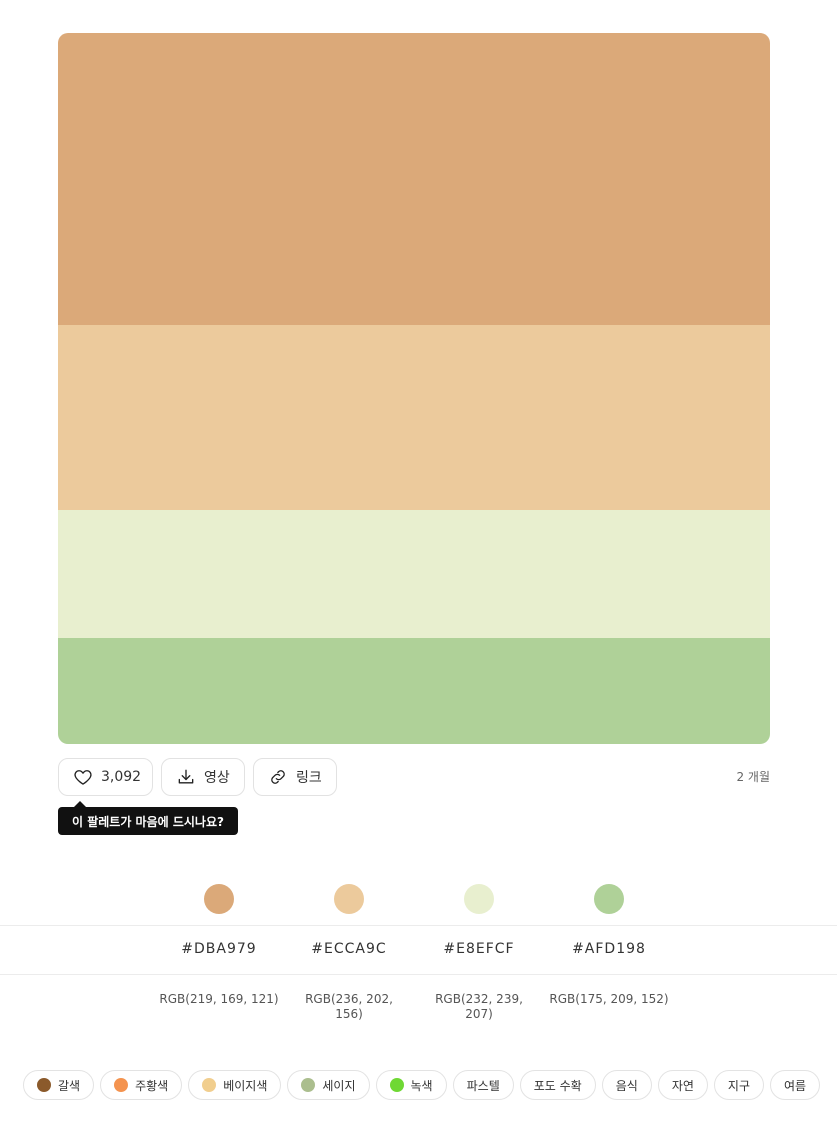 This screenshot has width=837, height=1125. Describe the element at coordinates (418, 974) in the screenshot. I see `divider-bottom` at that location.